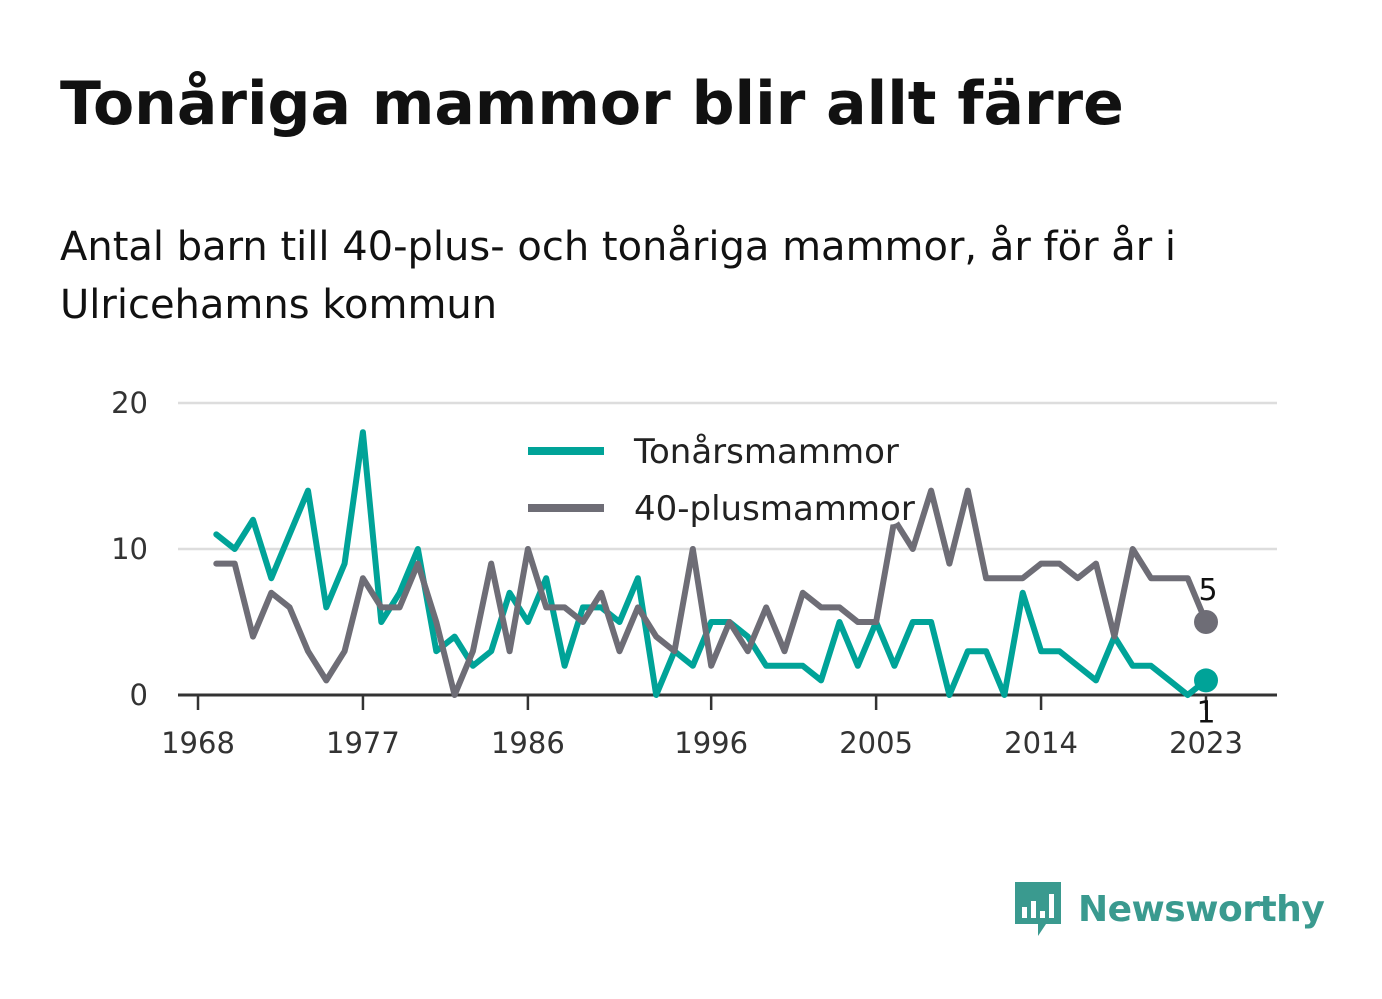 The height and width of the screenshot is (999, 1382). I want to click on x-tick-label: 1968, so click(198, 743).